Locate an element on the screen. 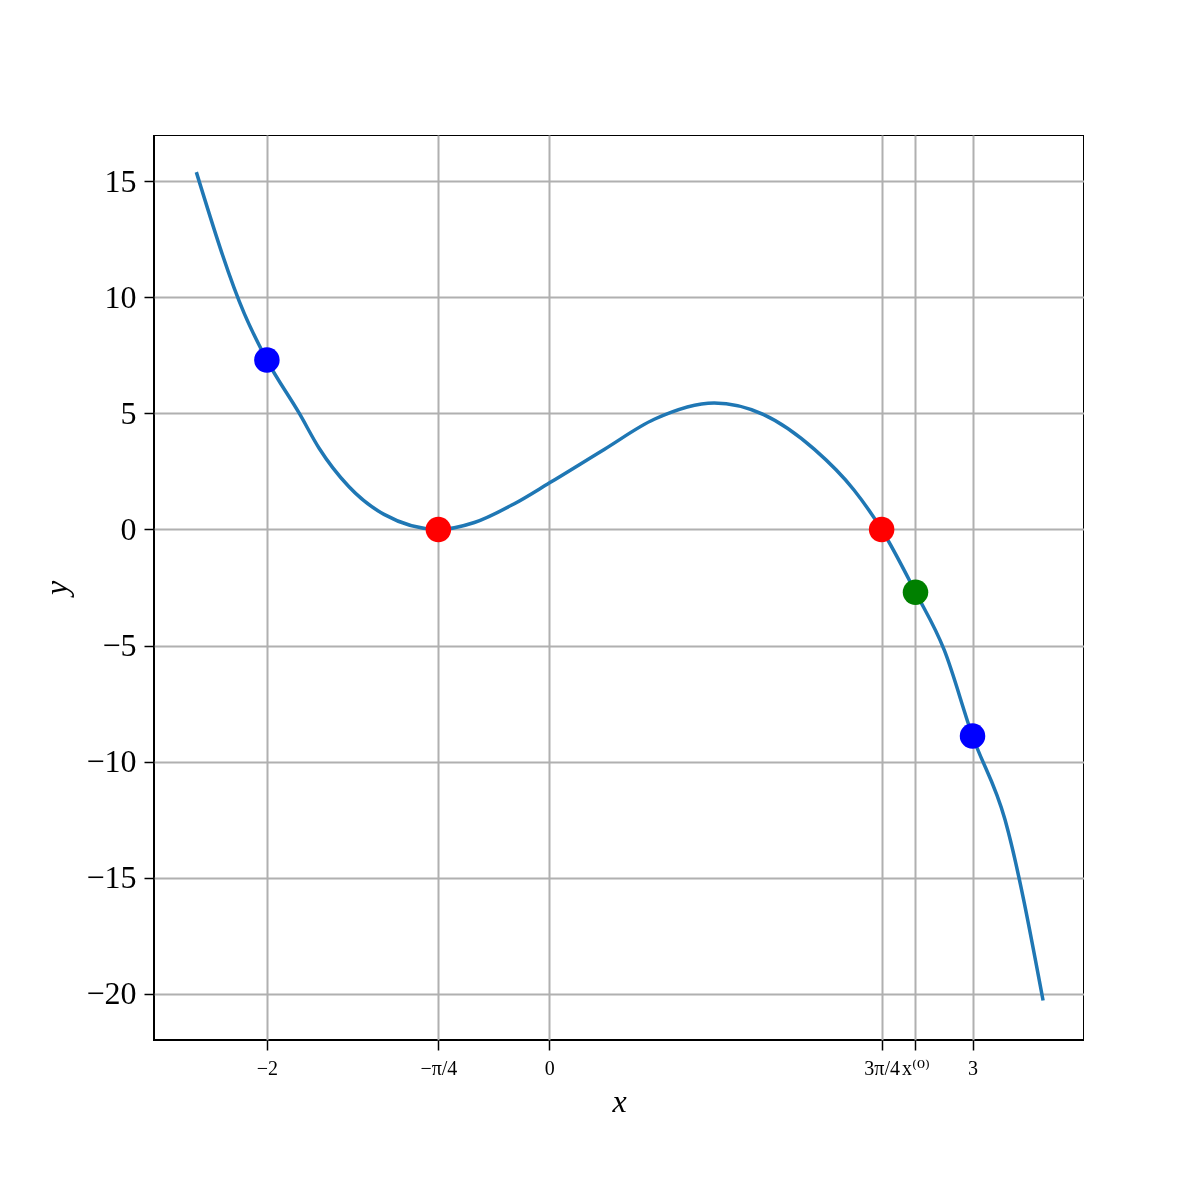 This screenshot has width=1200, height=1200. y-tick-label: 0 is located at coordinates (128, 528).